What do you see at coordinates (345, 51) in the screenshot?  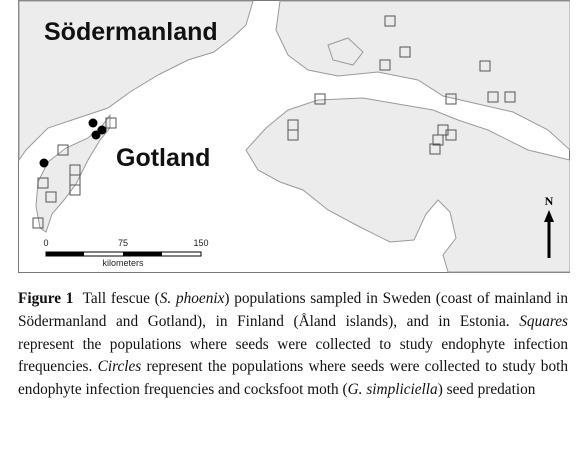 I see `aland` at bounding box center [345, 51].